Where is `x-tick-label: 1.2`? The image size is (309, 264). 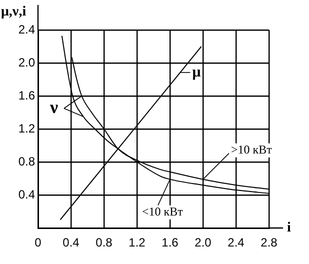 x-tick-label: 1.2 is located at coordinates (137, 243).